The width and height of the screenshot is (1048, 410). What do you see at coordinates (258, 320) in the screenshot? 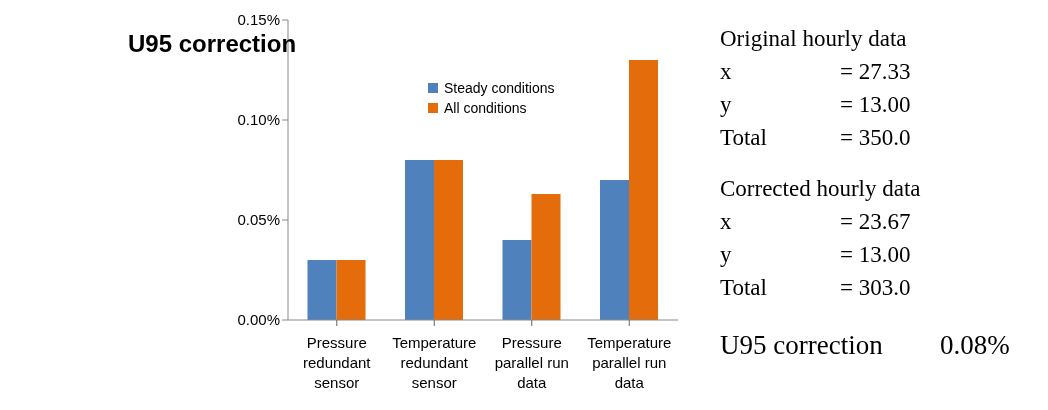
I see `y-tick-label: 0.00%` at bounding box center [258, 320].